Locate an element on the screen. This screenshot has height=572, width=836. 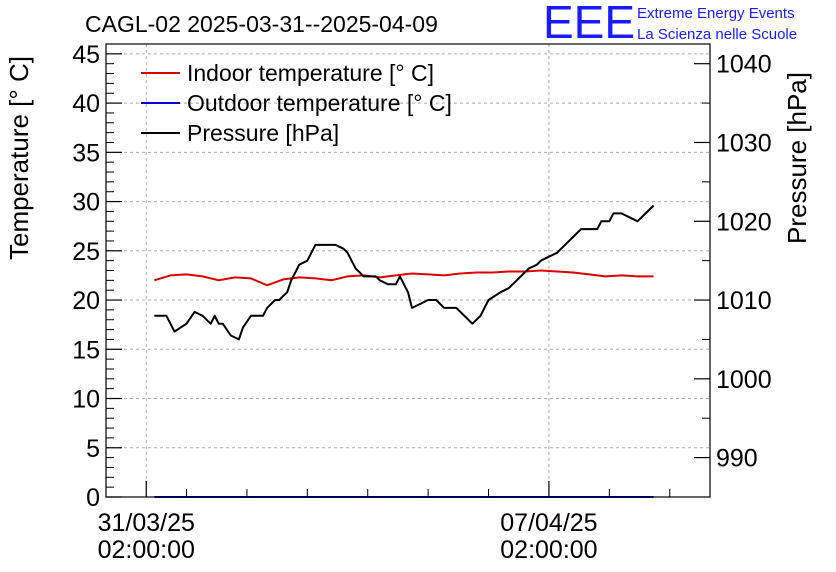
legend-item-pressure: Pressure [hPa] is located at coordinates (240, 133).